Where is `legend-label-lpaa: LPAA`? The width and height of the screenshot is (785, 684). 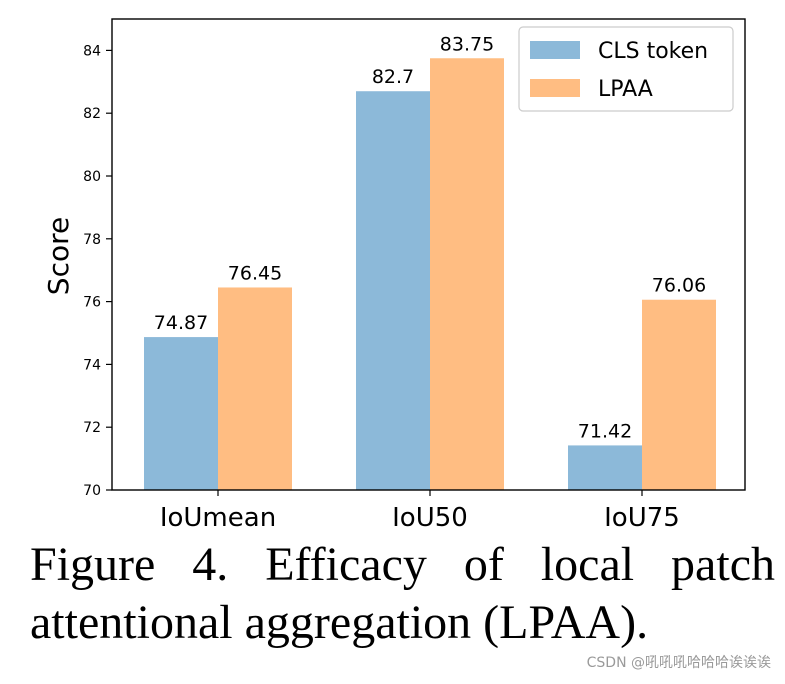 legend-label-lpaa: LPAA is located at coordinates (625, 89).